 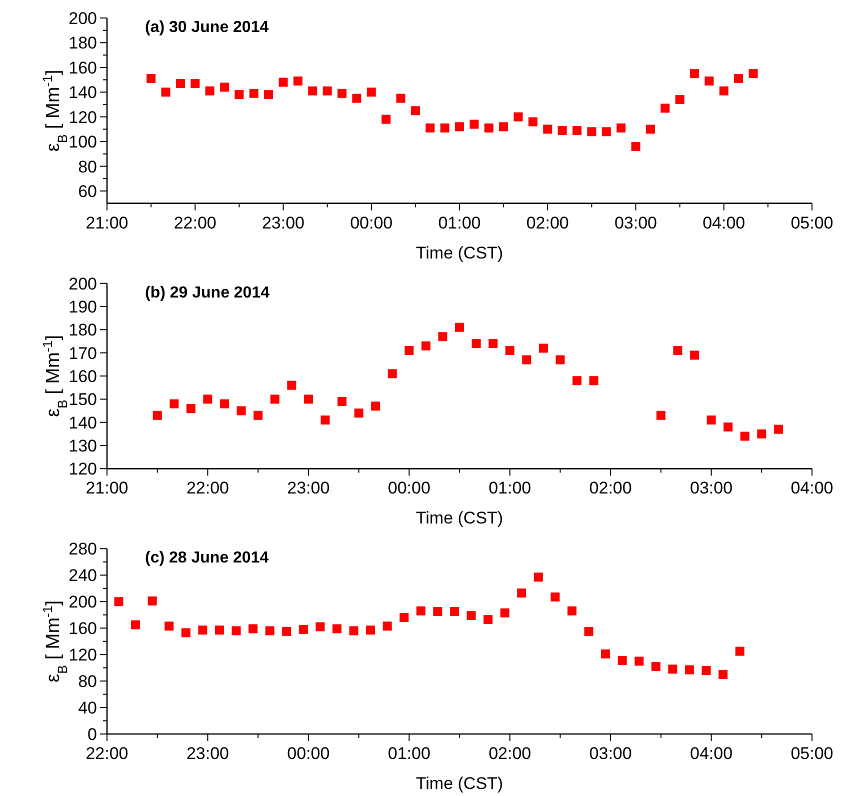 I want to click on y-tick-label: 0, so click(x=92, y=734).